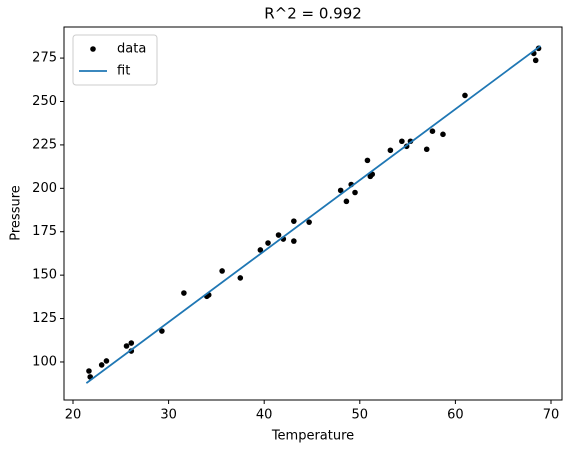 The image size is (572, 453). Describe the element at coordinates (168, 415) in the screenshot. I see `x-tick-label: 30` at that location.